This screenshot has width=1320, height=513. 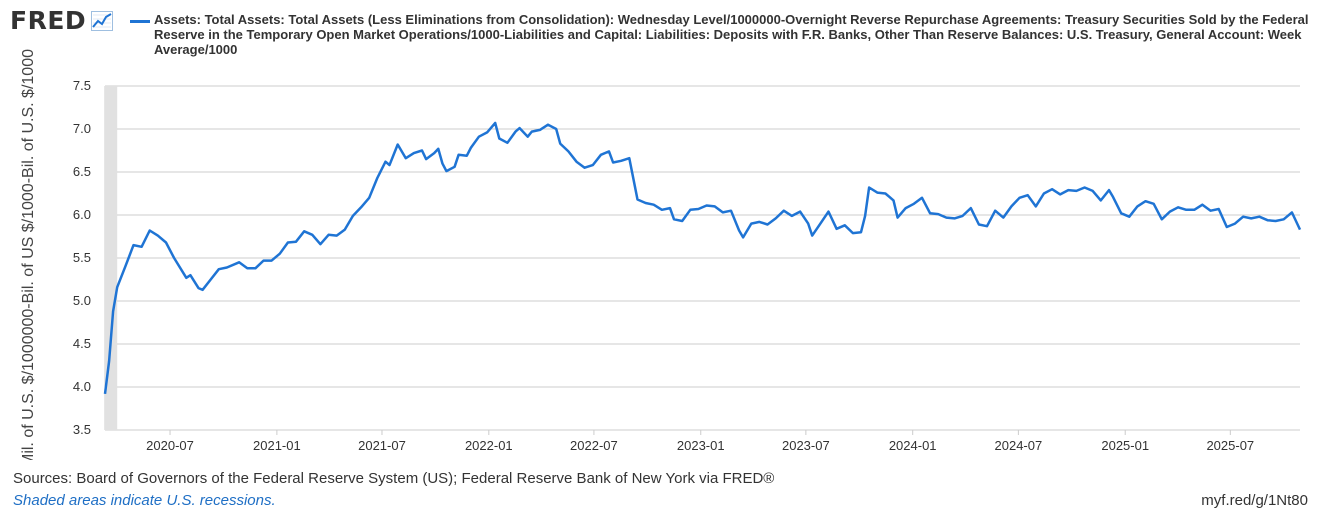 I want to click on x-tick-label: 2023-07, so click(x=806, y=445).